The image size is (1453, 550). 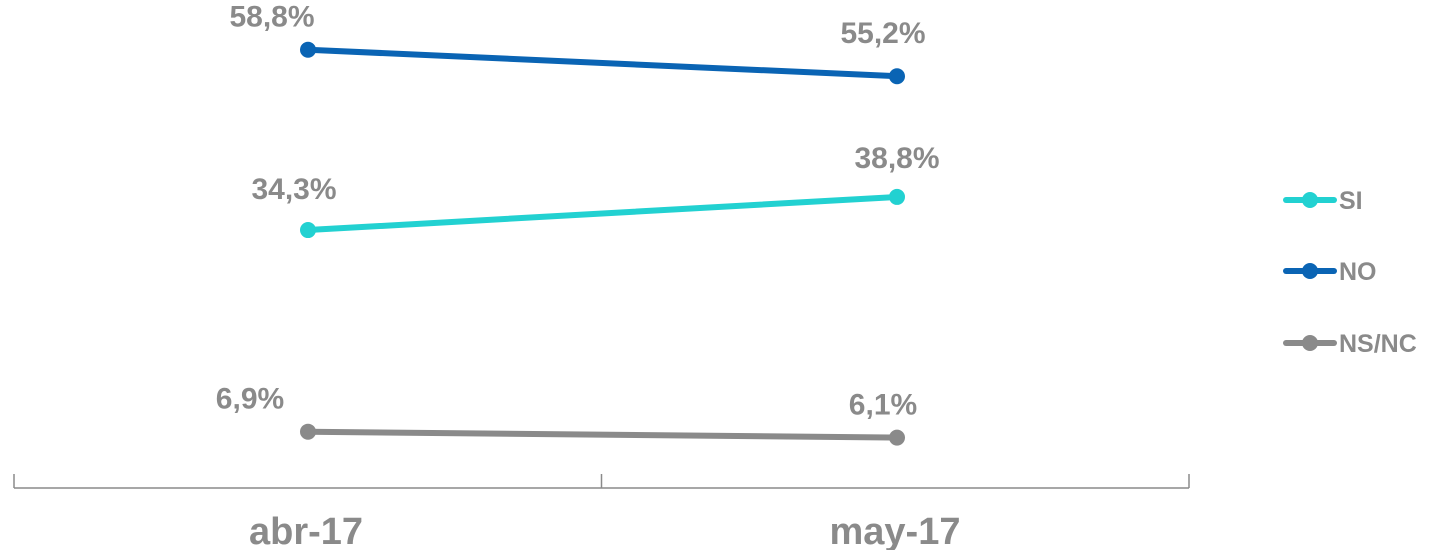 I want to click on series-si: 34,3% 38,8%, so click(x=595, y=190).